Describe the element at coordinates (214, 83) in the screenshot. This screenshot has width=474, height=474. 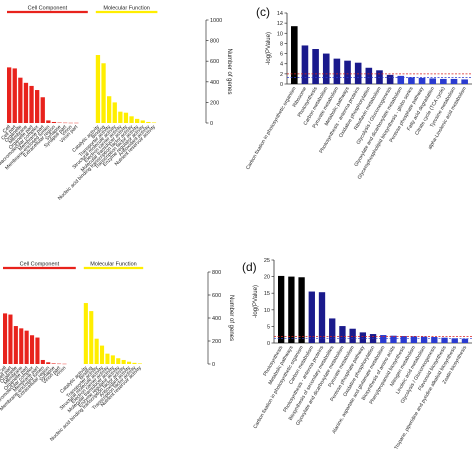
I see `y-tick-label: 400` at that location.